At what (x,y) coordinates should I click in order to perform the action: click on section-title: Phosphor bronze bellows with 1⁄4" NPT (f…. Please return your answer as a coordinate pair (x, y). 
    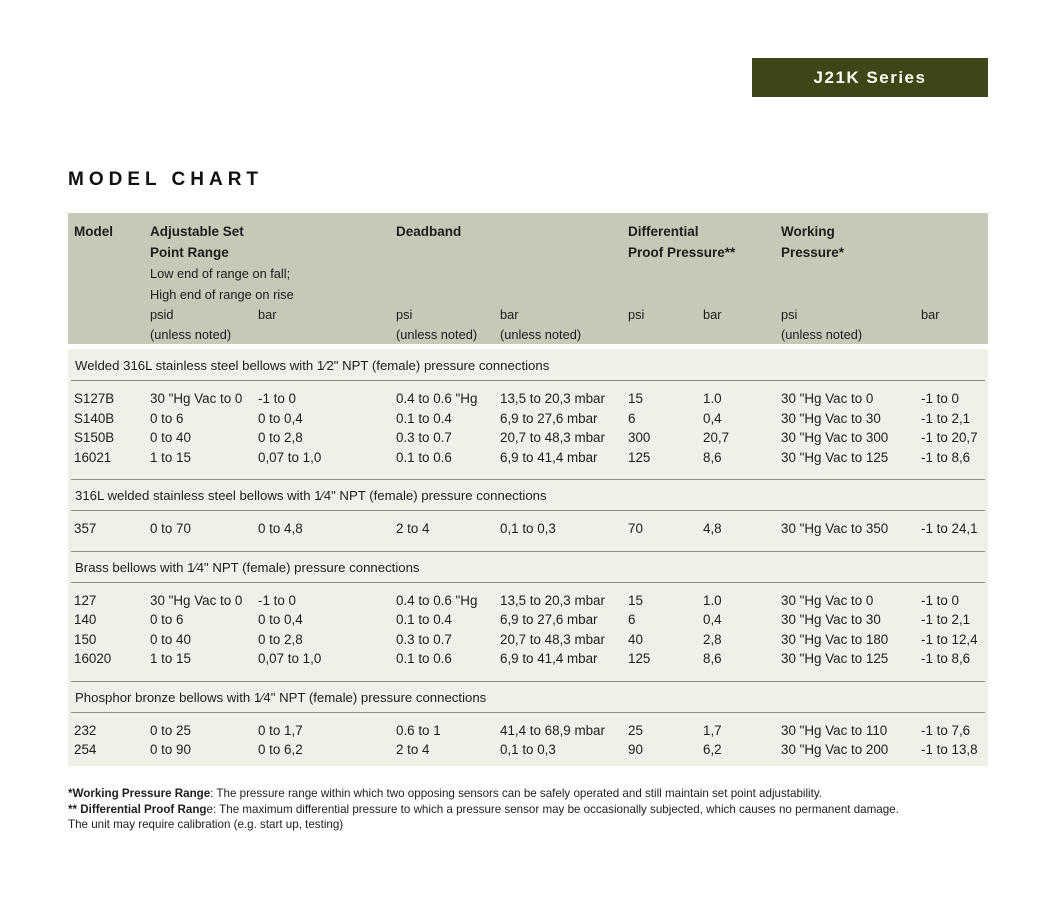
    Looking at the image, I should click on (528, 697).